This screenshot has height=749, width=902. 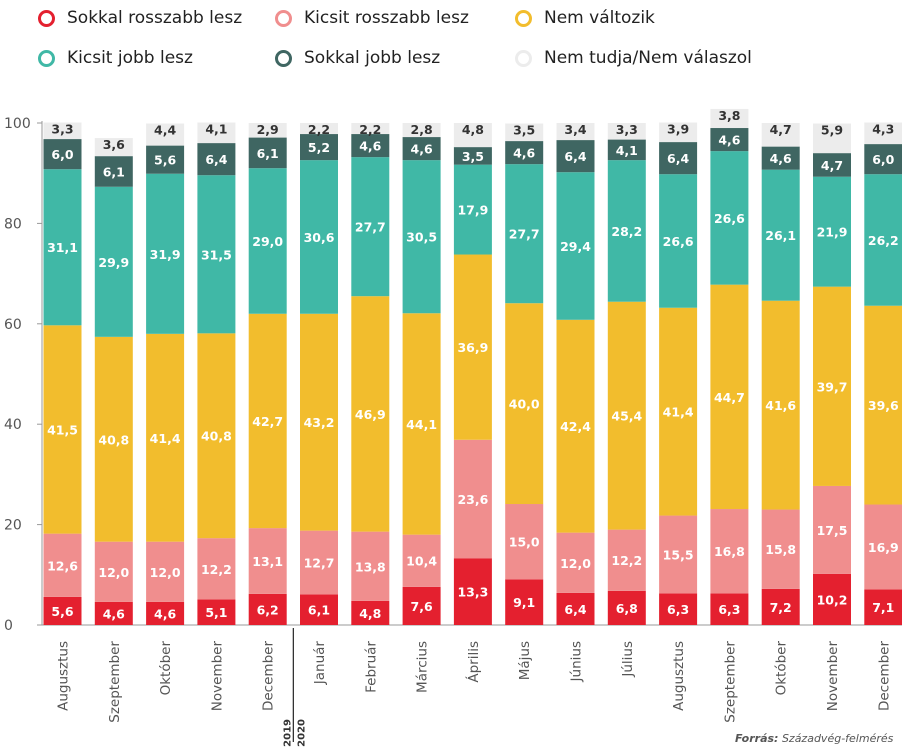 What do you see at coordinates (13, 526) in the screenshot?
I see `y-tick-label: 20` at bounding box center [13, 526].